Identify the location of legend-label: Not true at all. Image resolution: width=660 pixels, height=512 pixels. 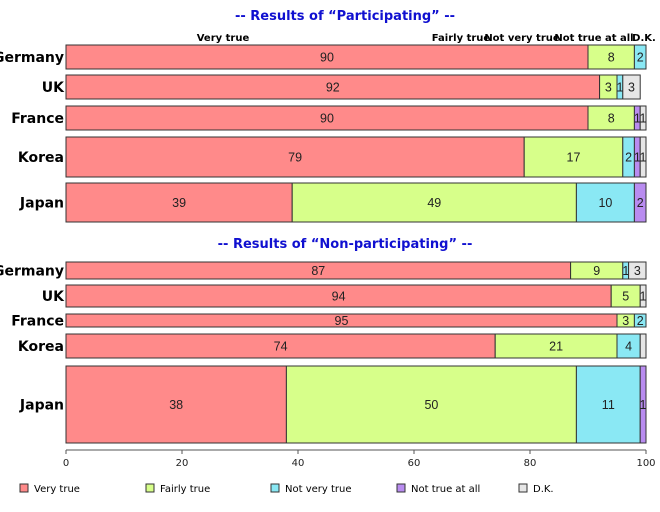
(445, 489).